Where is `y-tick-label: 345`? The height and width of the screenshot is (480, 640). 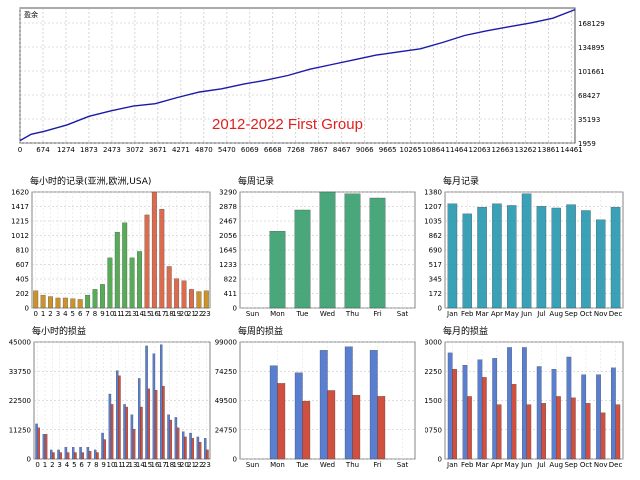 y-tick-label: 345 is located at coordinates (435, 280).